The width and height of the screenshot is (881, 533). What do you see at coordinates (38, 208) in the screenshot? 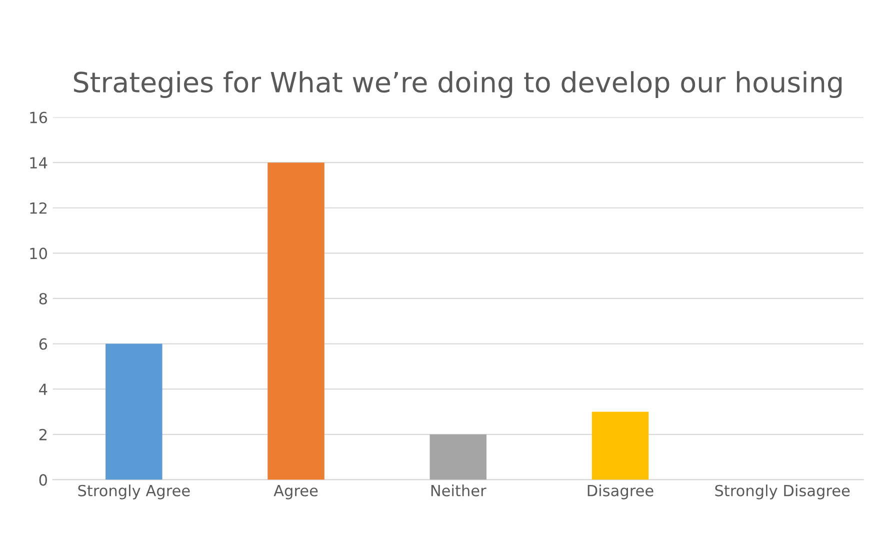
I see `y-tick-label: 12` at bounding box center [38, 208].